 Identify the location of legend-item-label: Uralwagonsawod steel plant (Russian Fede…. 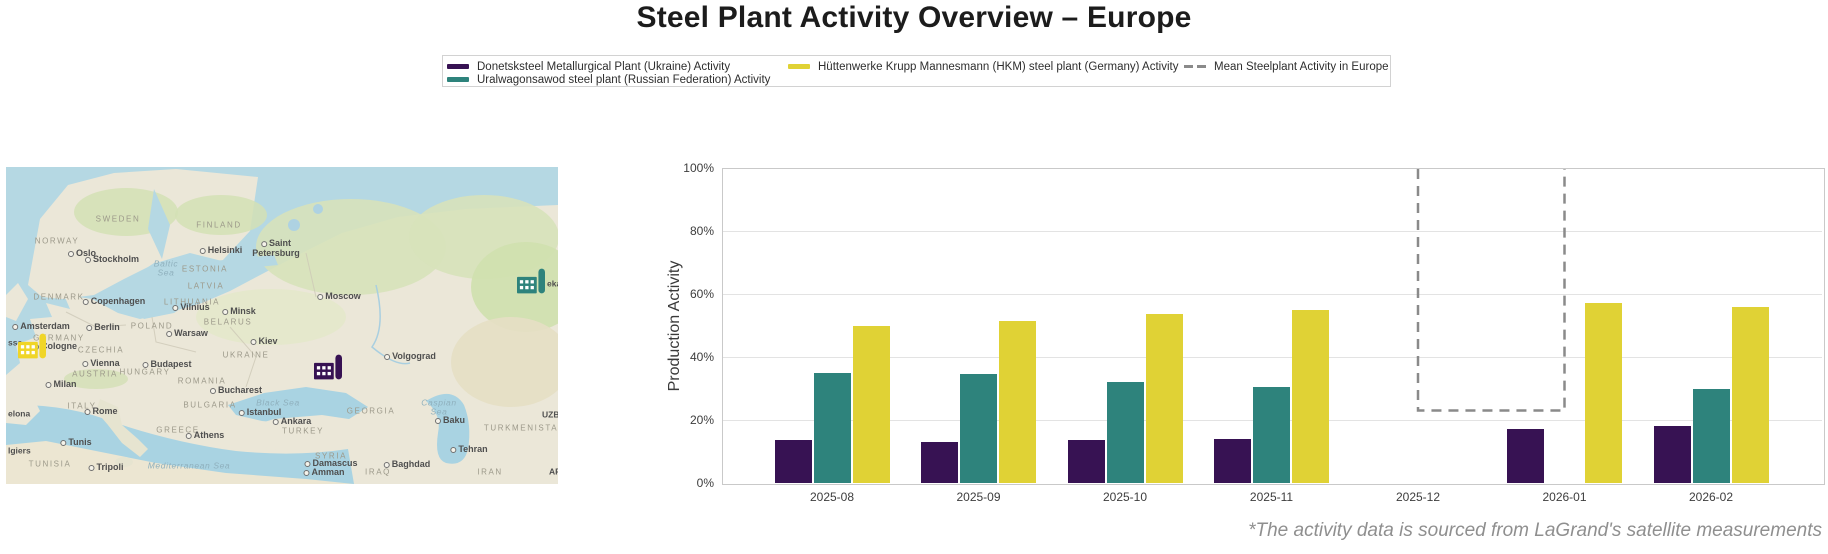
(624, 79).